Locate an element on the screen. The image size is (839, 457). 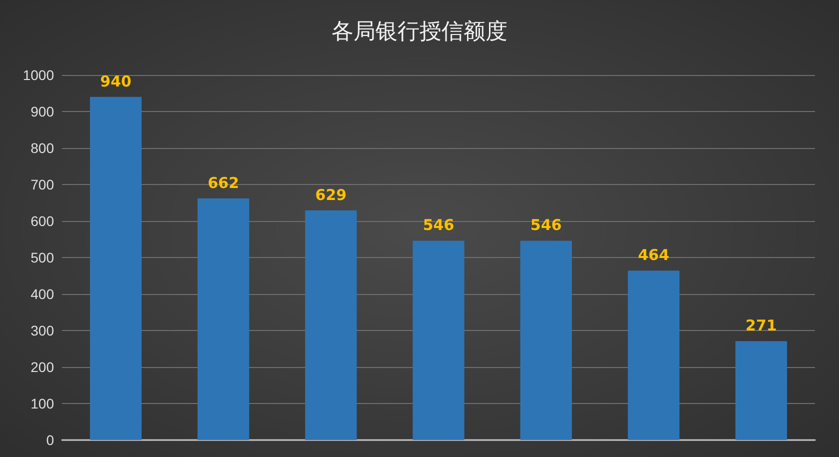
y-tick-label: 500 is located at coordinates (42, 258).